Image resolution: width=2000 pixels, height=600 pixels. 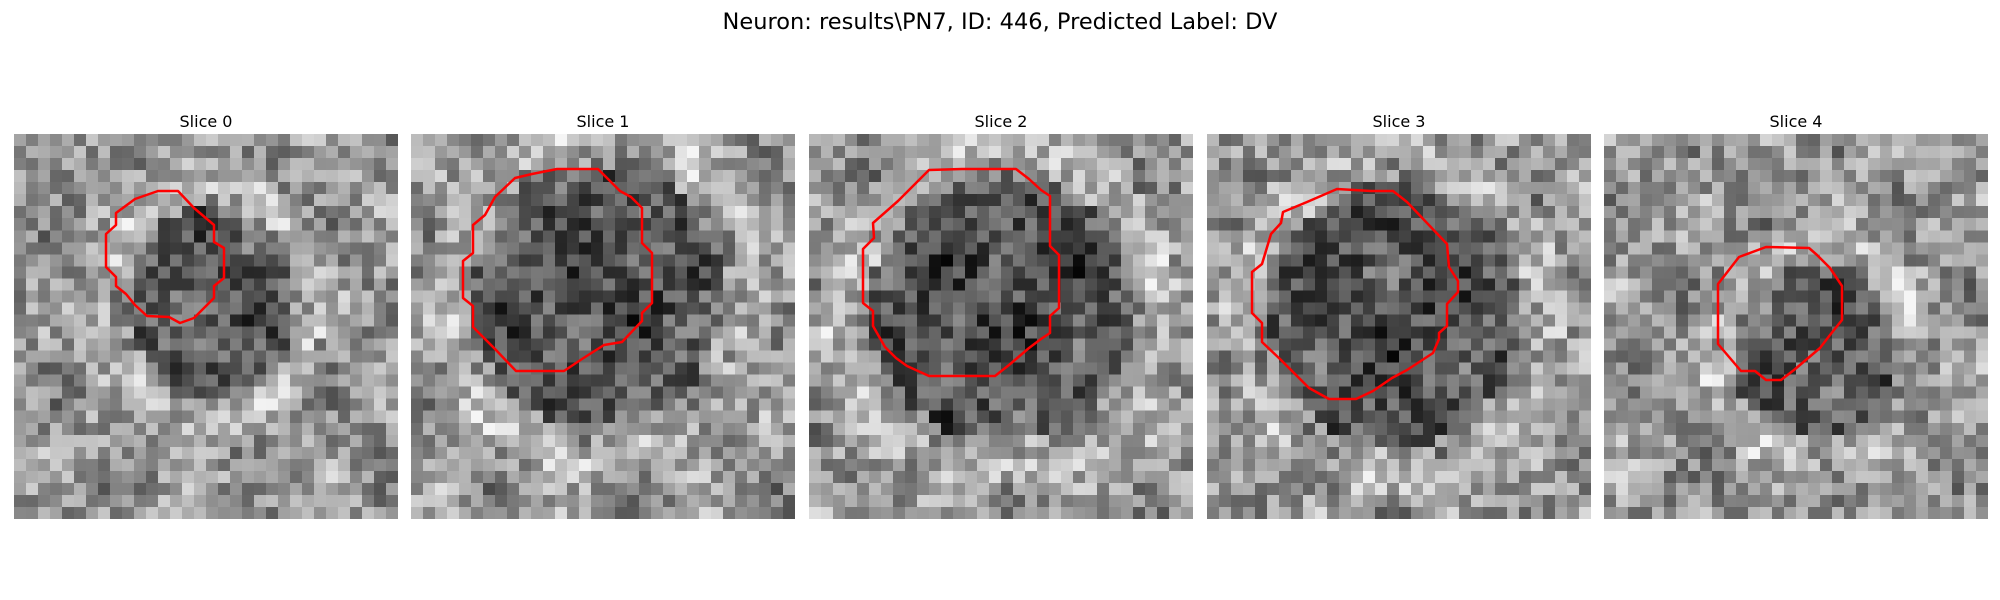 What do you see at coordinates (1399, 121) in the screenshot?
I see `slice-title: Slice 3` at bounding box center [1399, 121].